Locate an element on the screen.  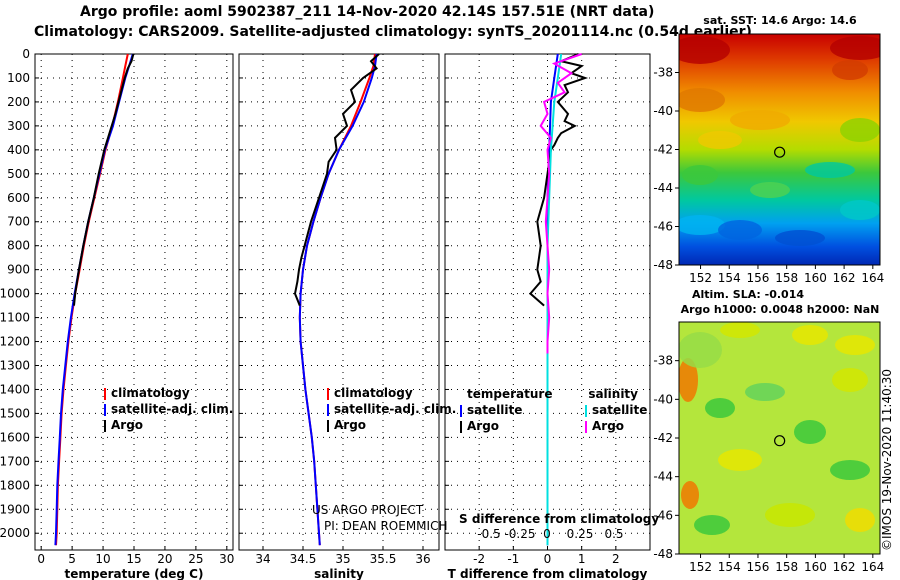
legend-label: satellite is located at coordinates (494, 410).